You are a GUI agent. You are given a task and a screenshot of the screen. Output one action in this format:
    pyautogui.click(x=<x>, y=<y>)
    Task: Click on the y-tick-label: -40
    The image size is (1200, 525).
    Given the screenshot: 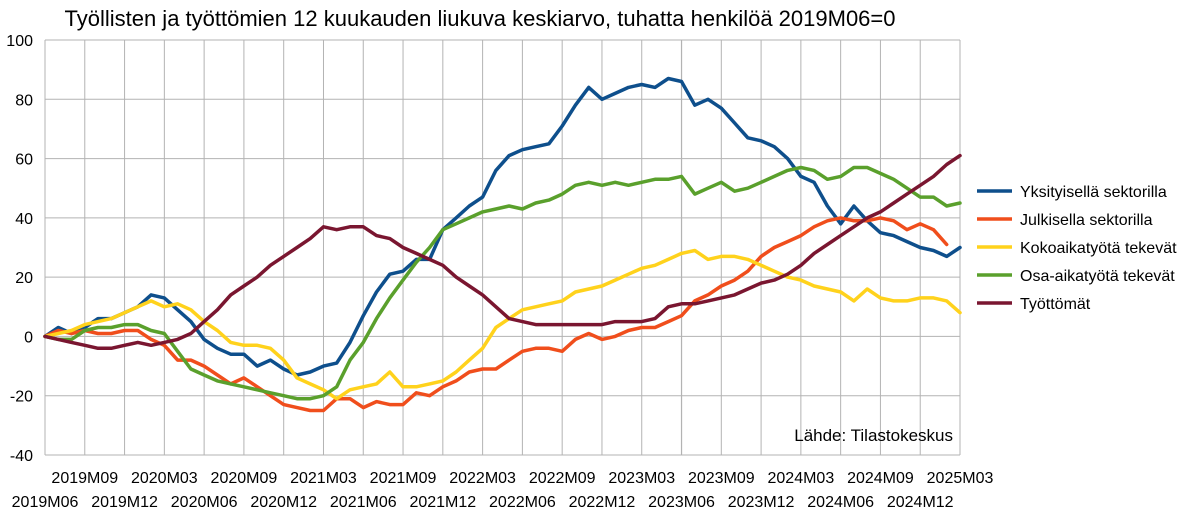 What is the action you would take?
    pyautogui.click(x=21, y=456)
    